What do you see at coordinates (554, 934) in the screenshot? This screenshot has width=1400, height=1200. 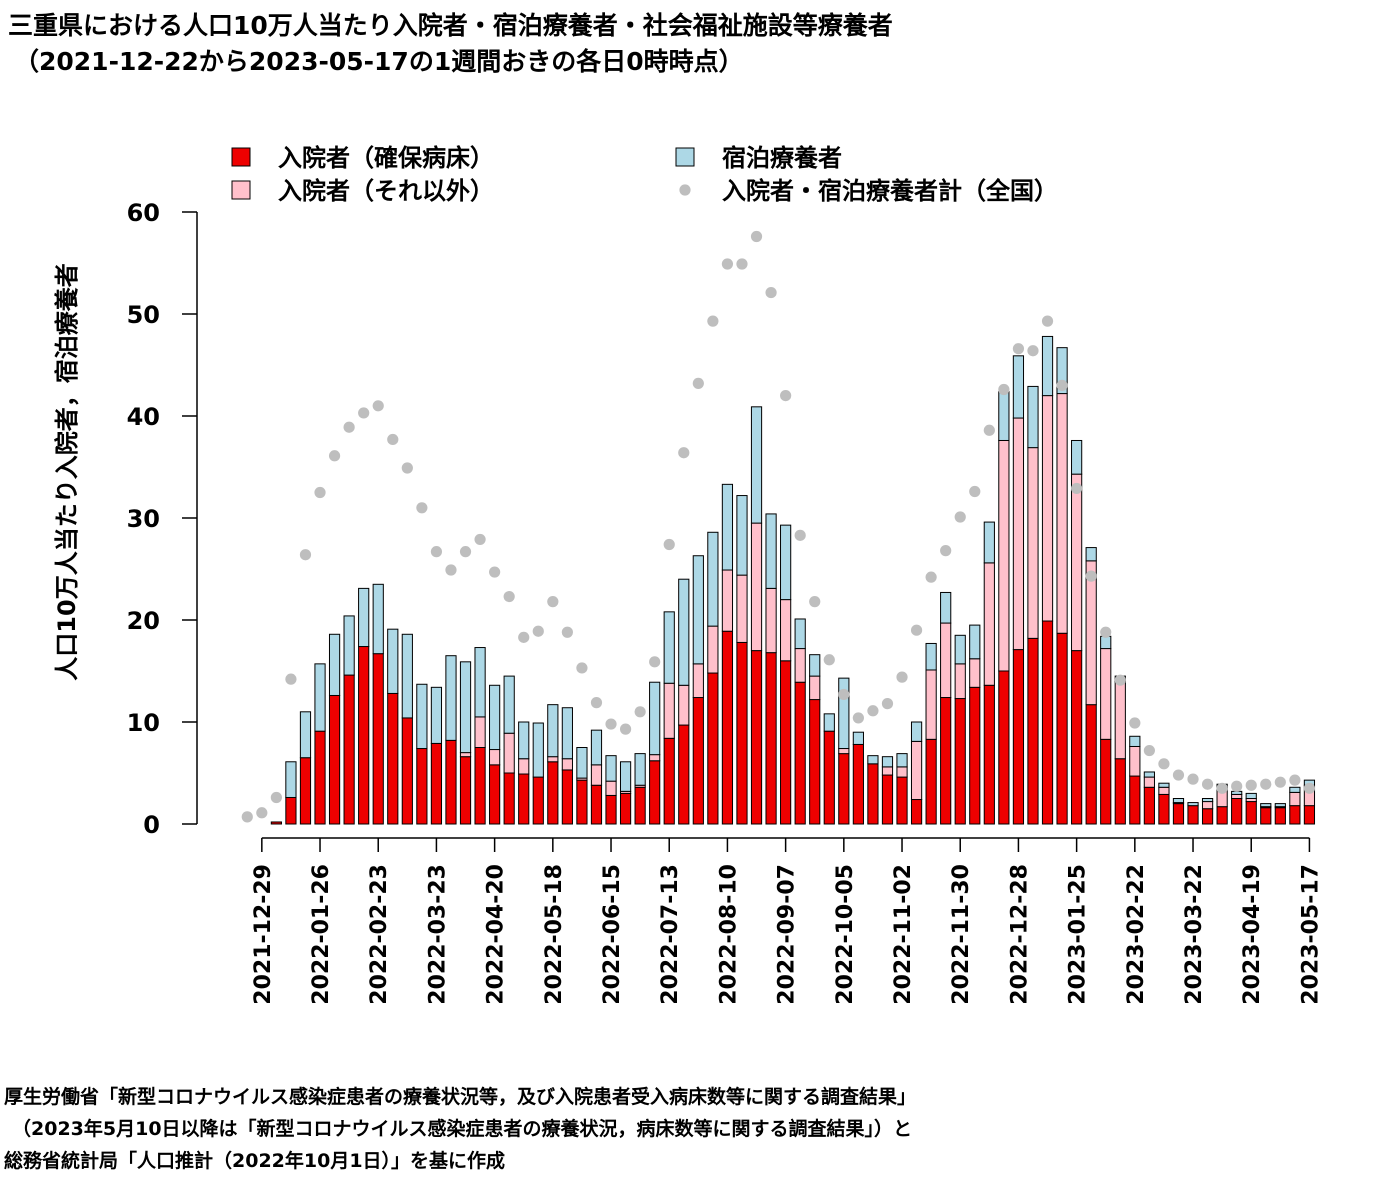 I see `x-tick-label: 2022-05-18` at bounding box center [554, 934].